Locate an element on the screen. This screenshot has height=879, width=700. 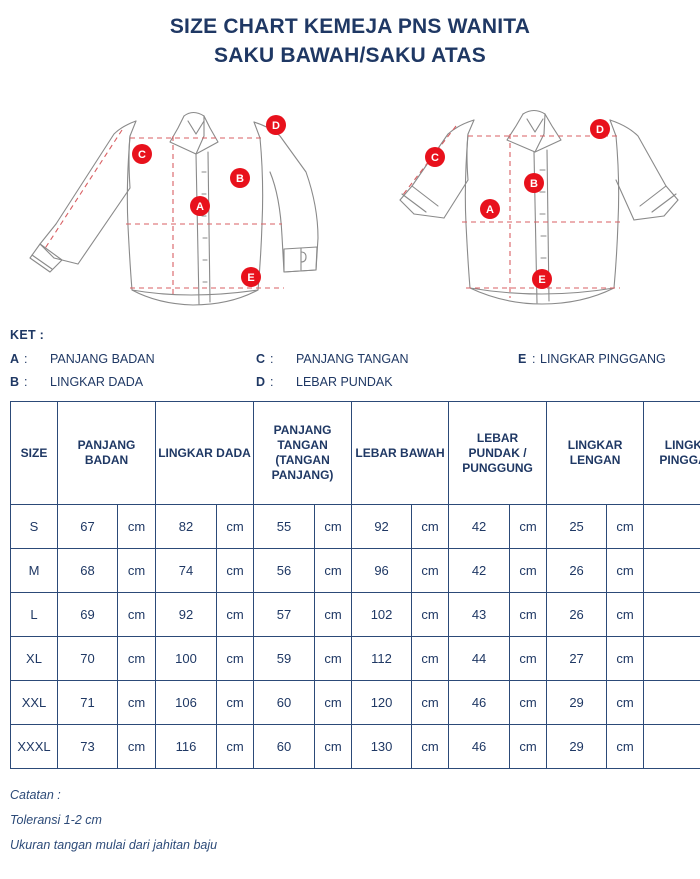
column-header-size: SIZE is located at coordinates (34, 453).